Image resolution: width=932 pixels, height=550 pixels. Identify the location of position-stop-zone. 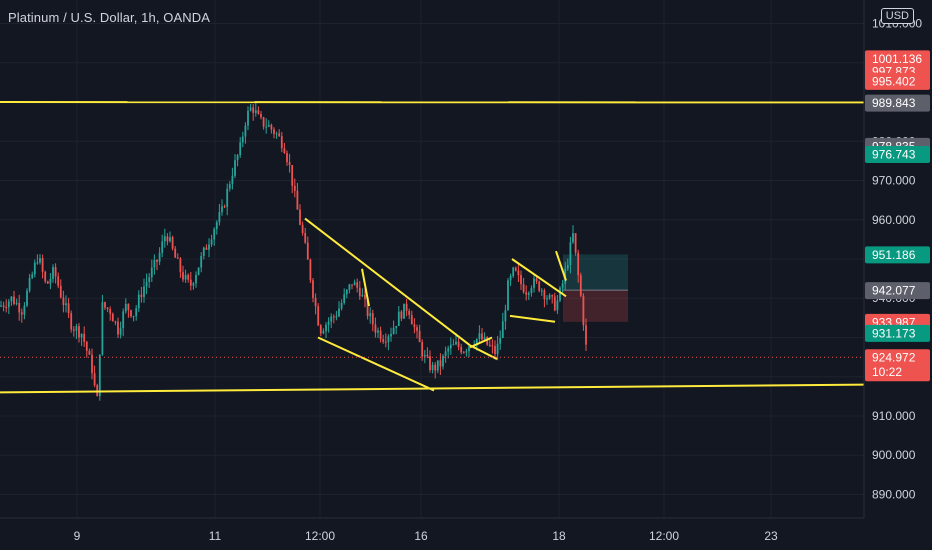
(595, 306).